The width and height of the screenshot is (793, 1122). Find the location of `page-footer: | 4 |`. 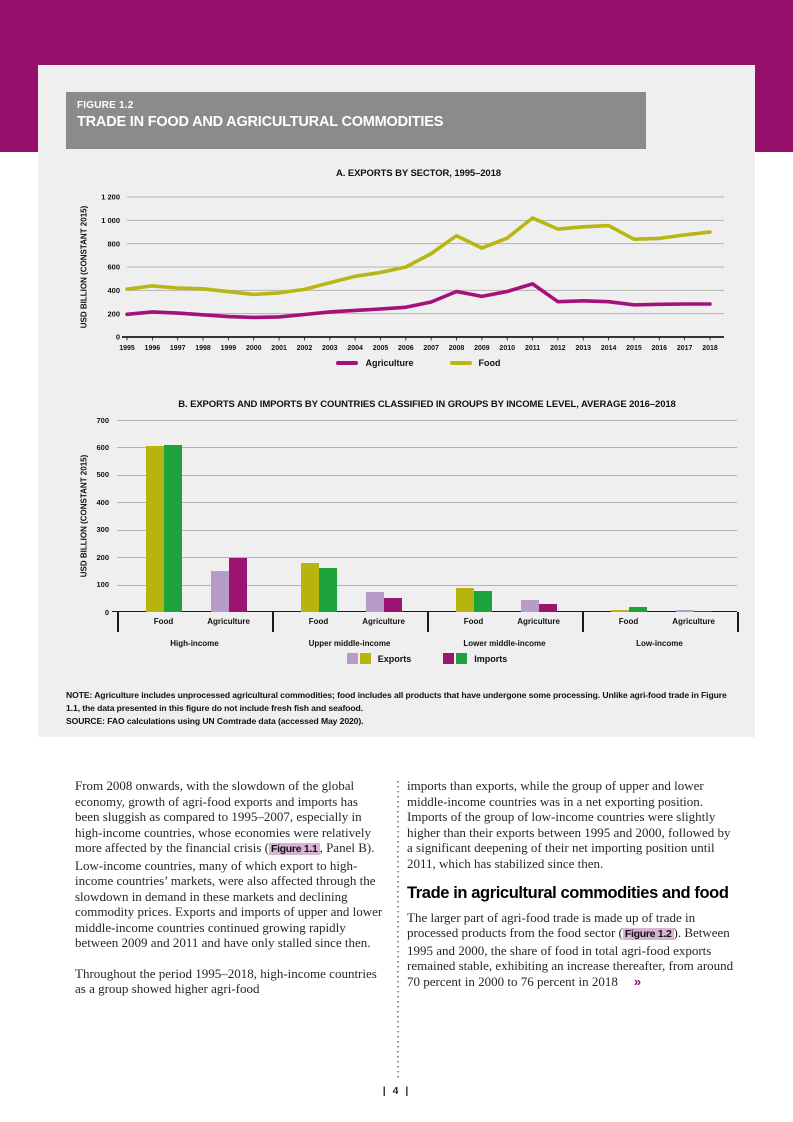

page-footer: | 4 | is located at coordinates (396, 1090).